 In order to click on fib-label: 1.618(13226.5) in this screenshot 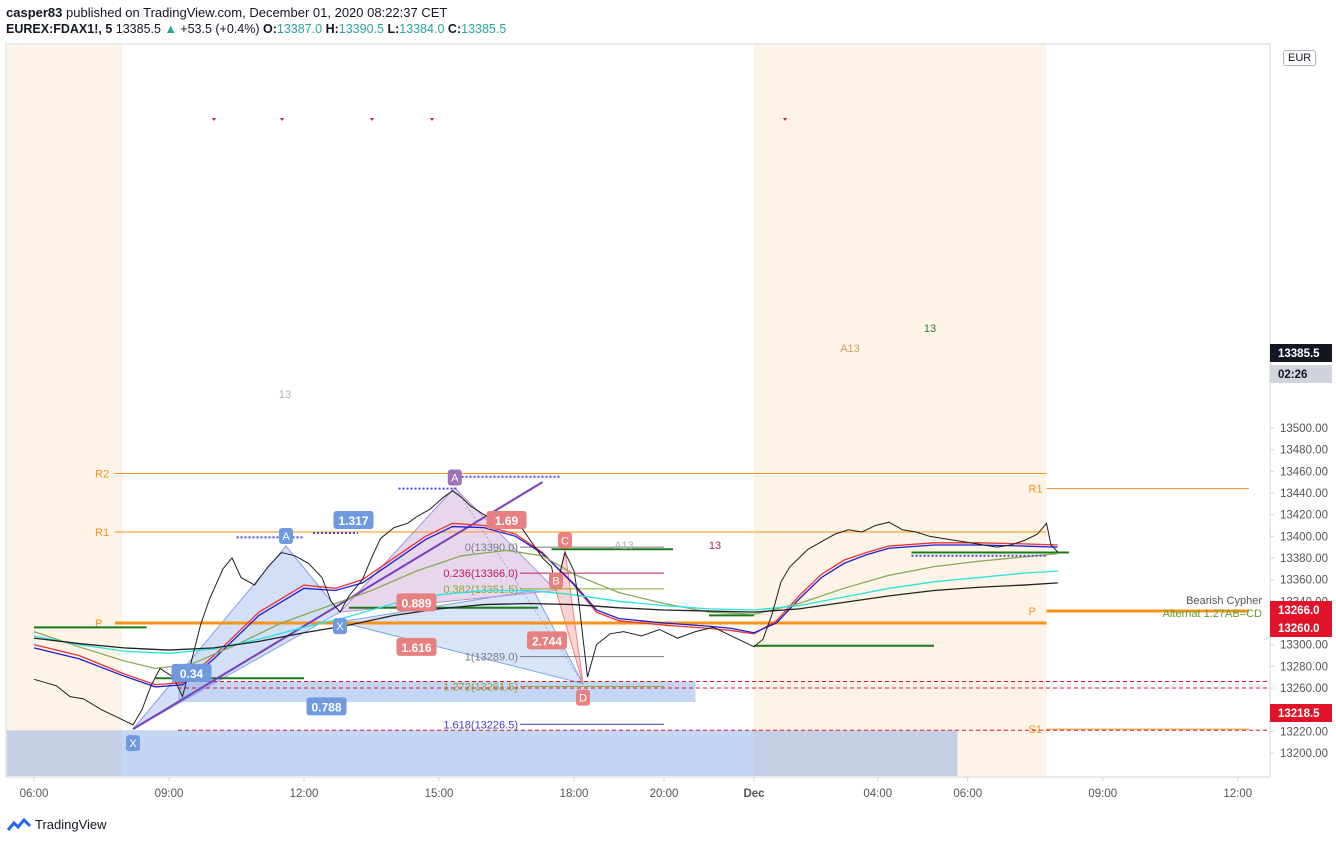, I will do `click(480, 725)`.